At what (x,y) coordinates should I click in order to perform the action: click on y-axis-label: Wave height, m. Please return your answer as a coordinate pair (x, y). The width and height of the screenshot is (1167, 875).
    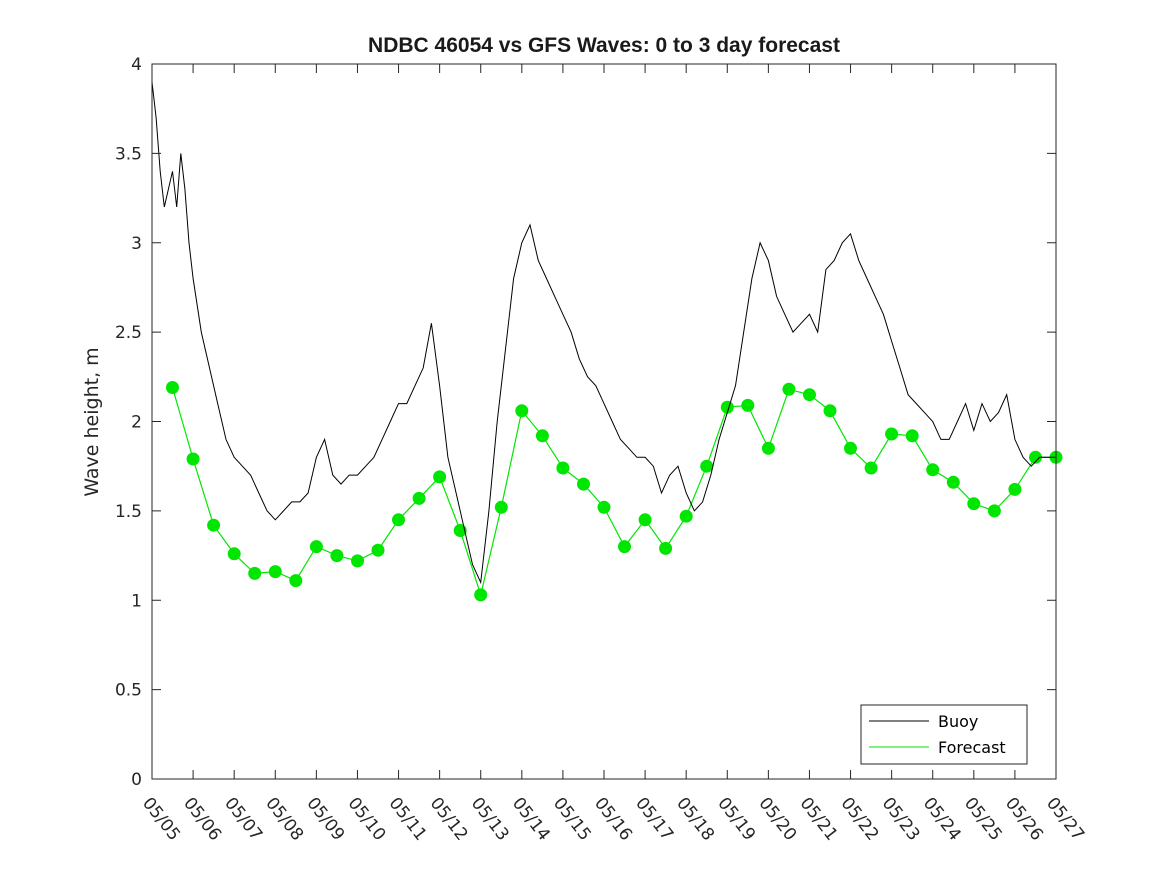
    Looking at the image, I should click on (92, 421).